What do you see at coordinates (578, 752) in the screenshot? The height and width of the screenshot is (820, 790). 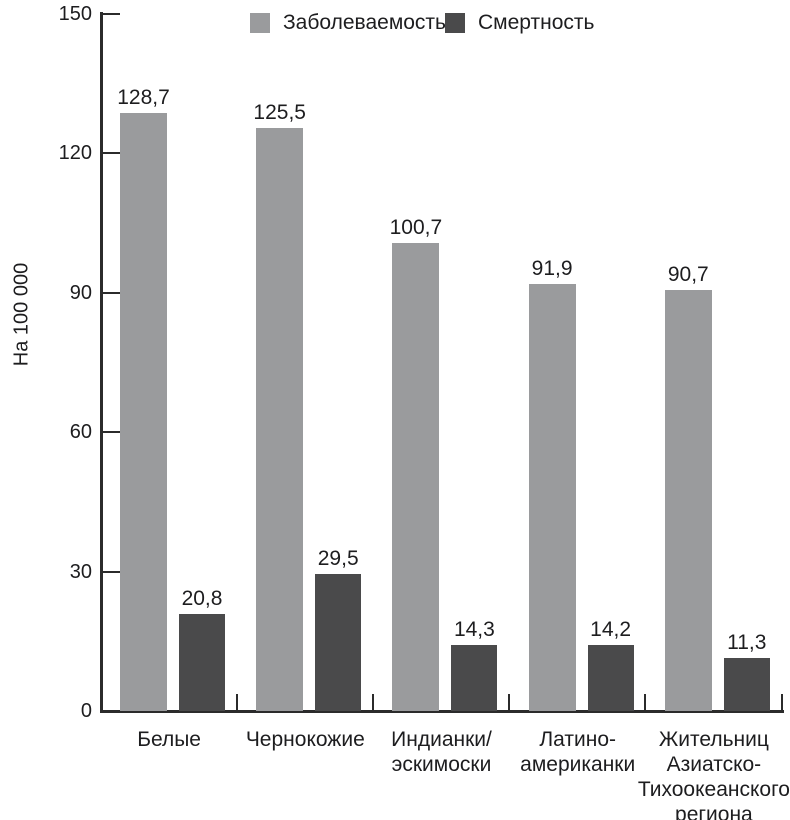 I see `category-label: Латино-американки` at bounding box center [578, 752].